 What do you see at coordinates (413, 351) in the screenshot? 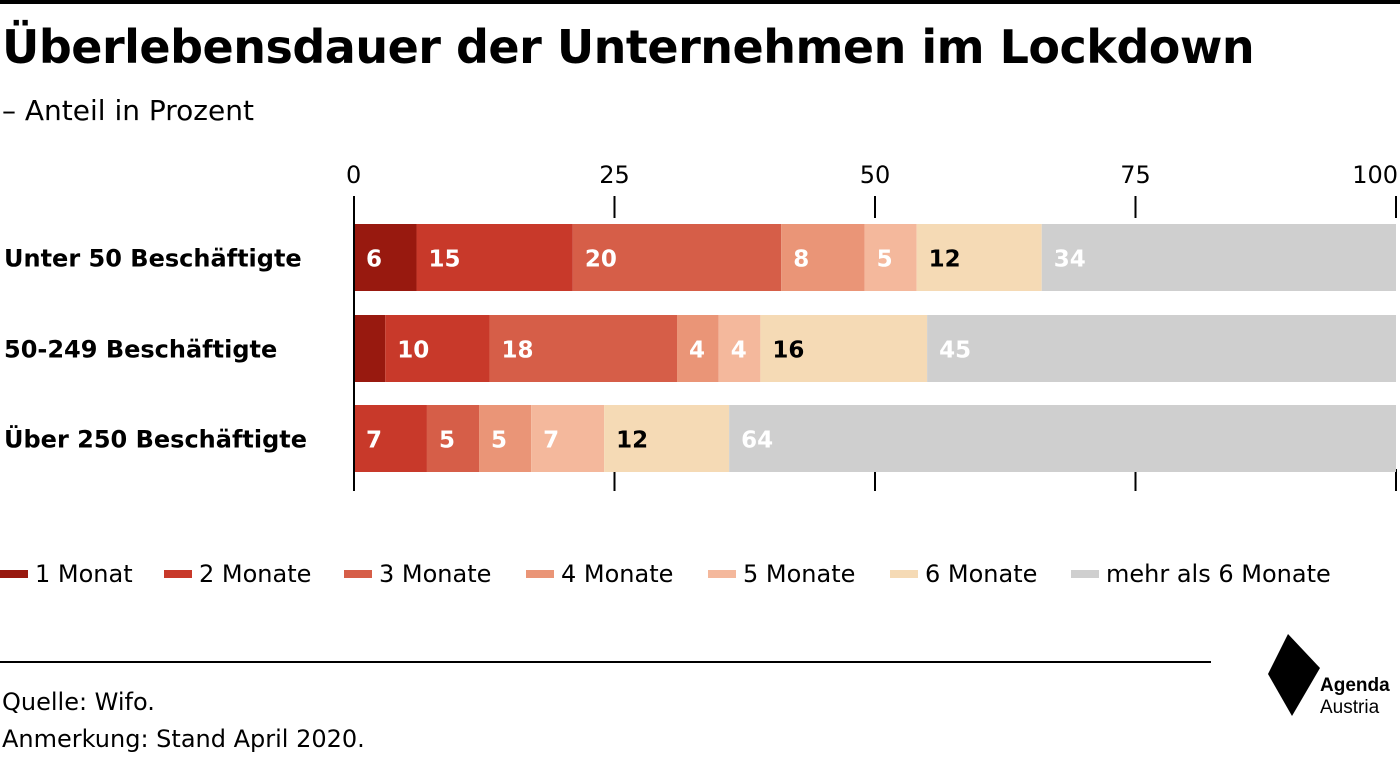
I see `data-label: 10` at bounding box center [413, 351].